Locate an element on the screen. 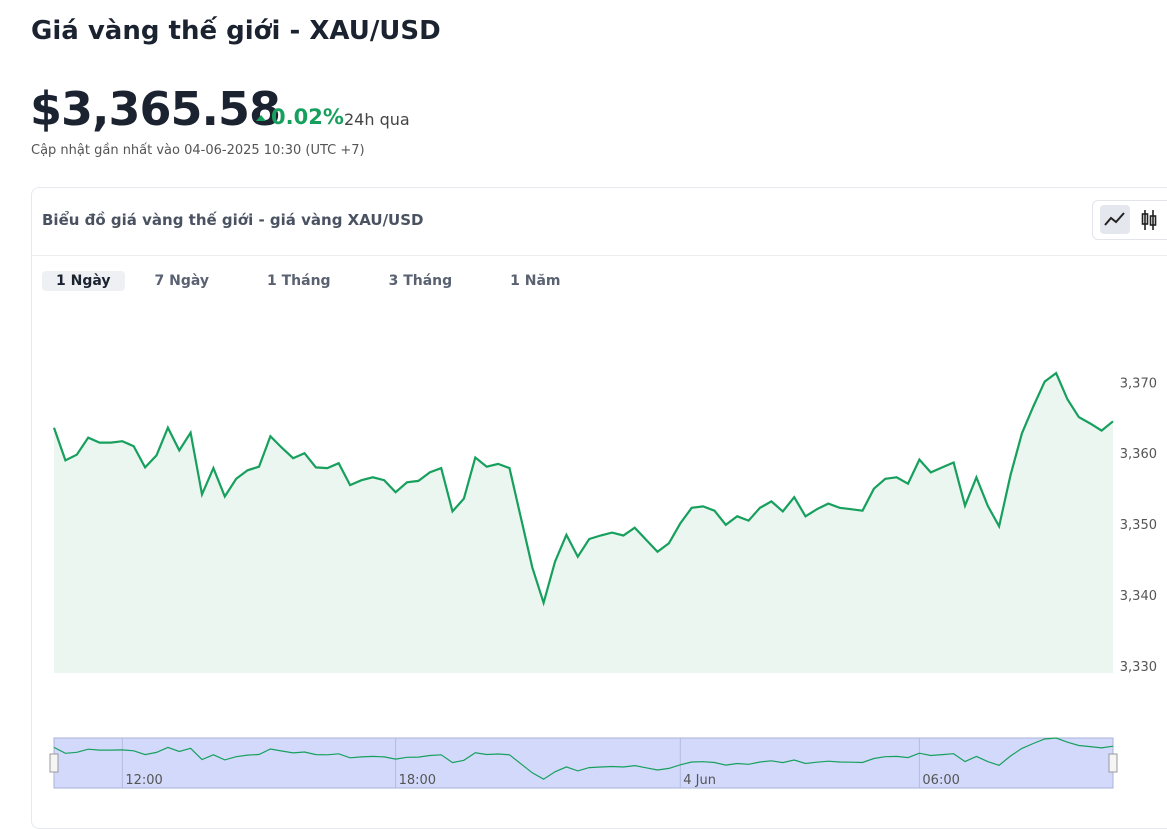 The width and height of the screenshot is (1167, 829). nav-line is located at coordinates (583, 758).